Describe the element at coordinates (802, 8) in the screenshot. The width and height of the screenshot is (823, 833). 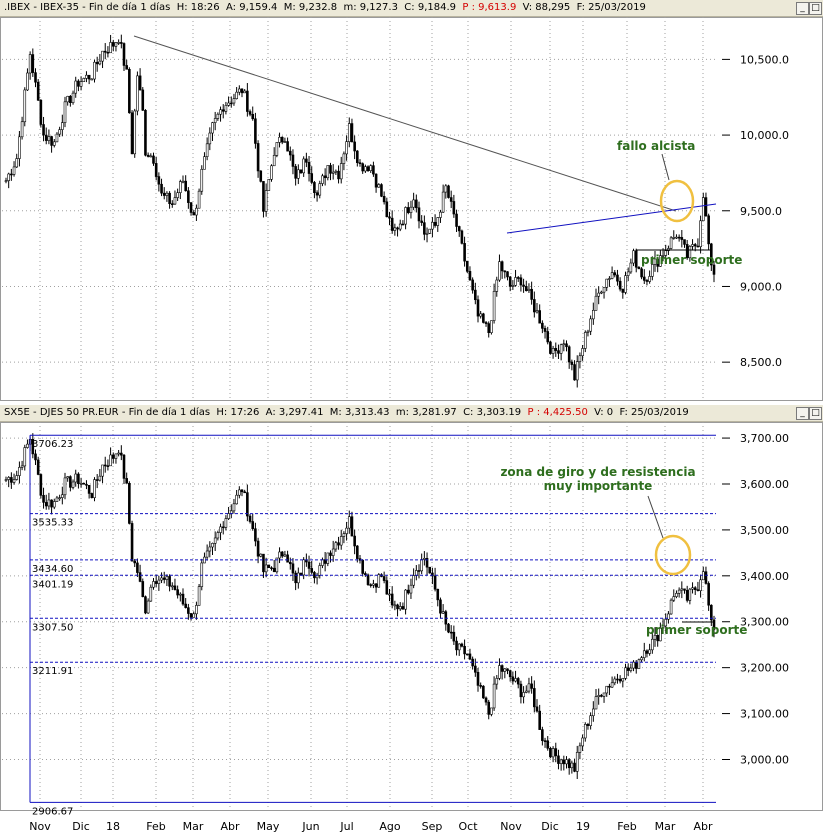
I see `minimize-button: _` at that location.